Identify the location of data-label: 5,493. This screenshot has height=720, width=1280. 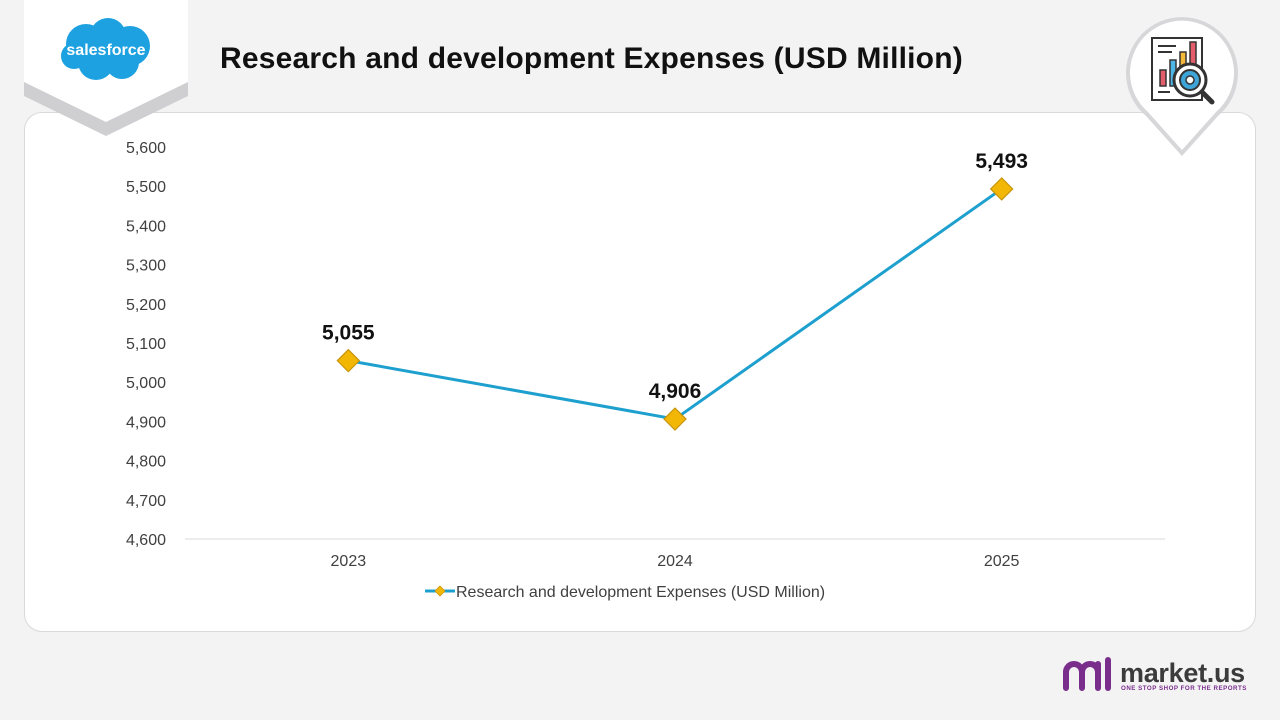
(1001, 161).